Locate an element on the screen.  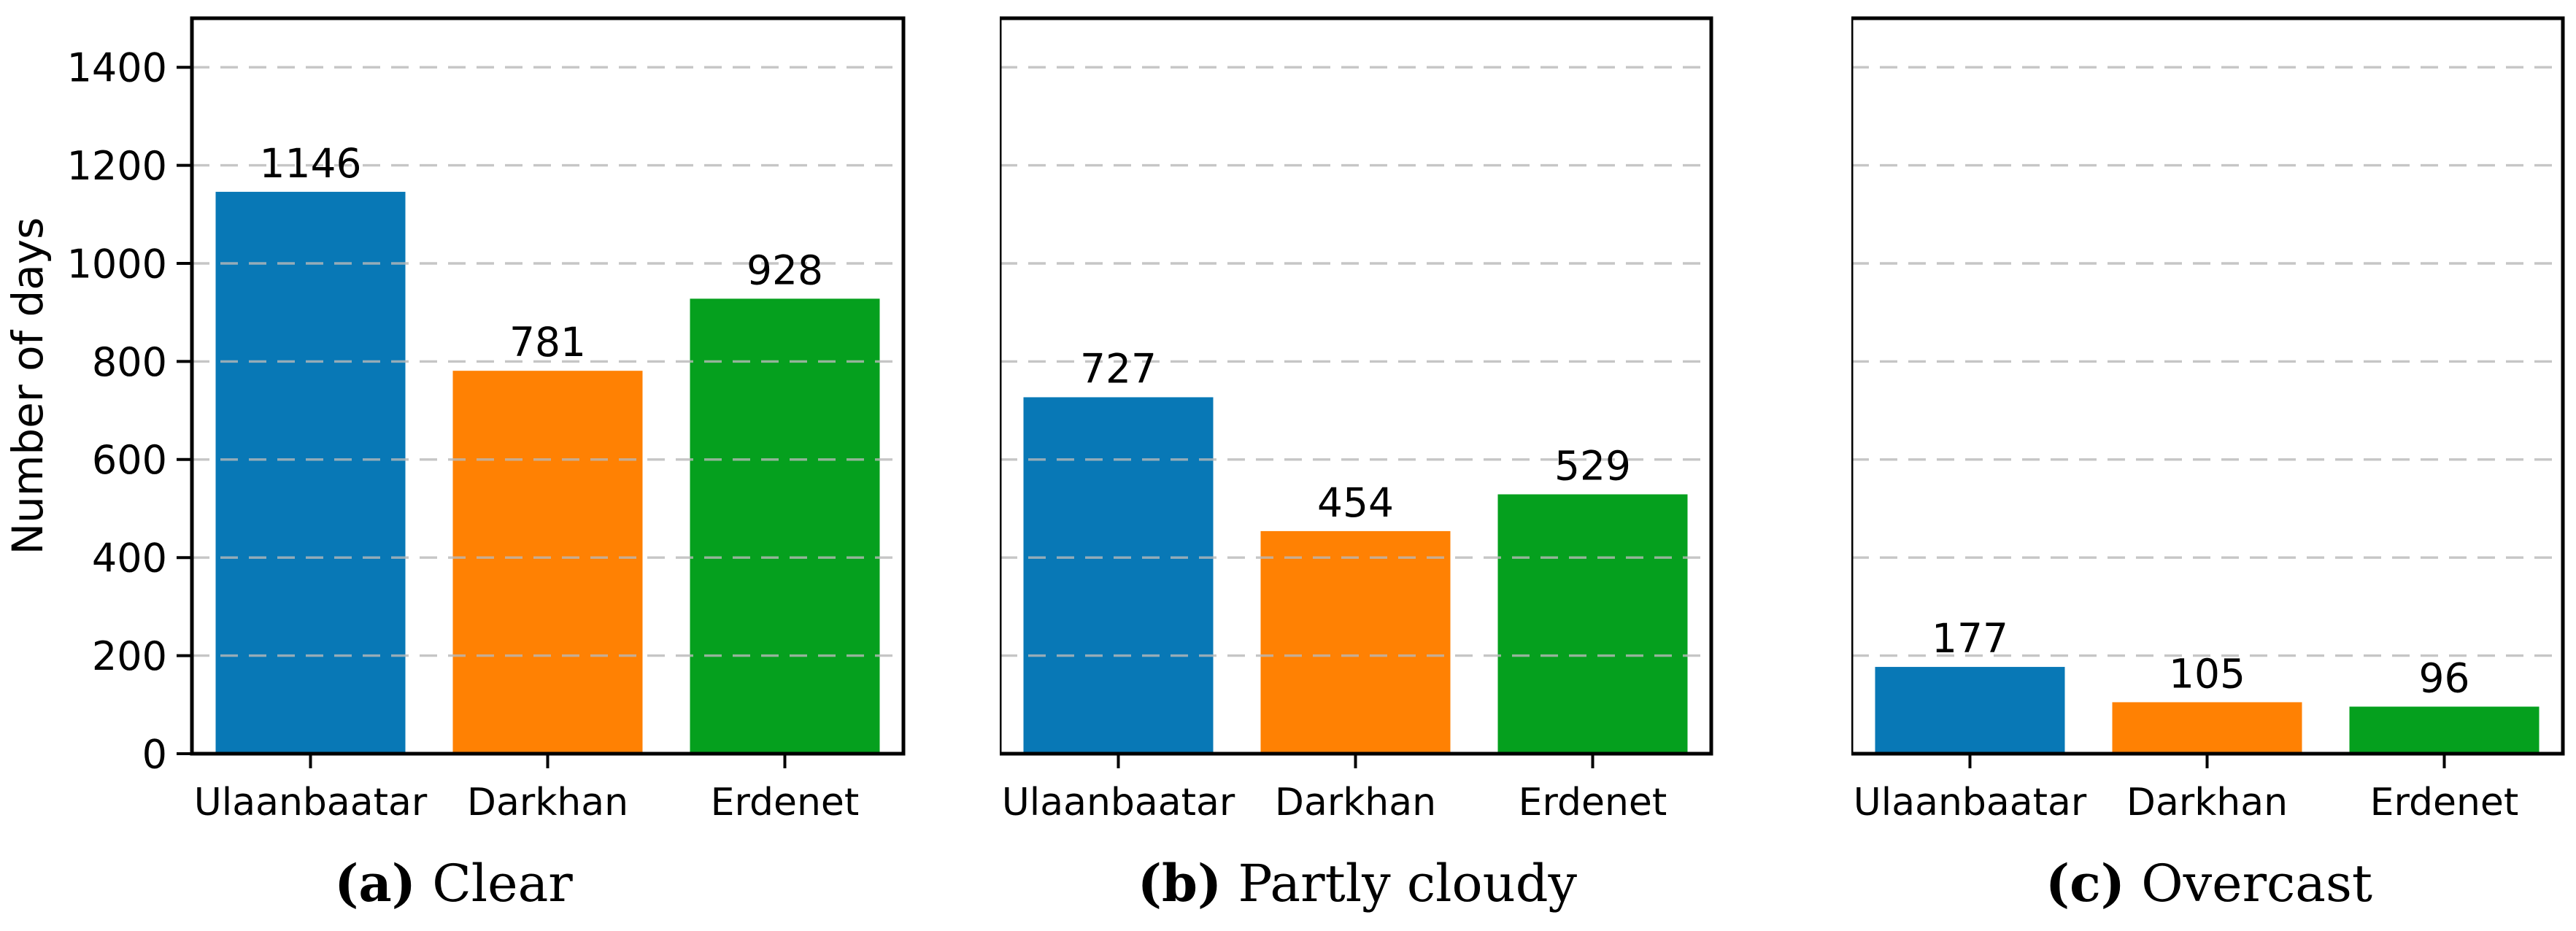
bar-value-label: 96 is located at coordinates (2444, 677).